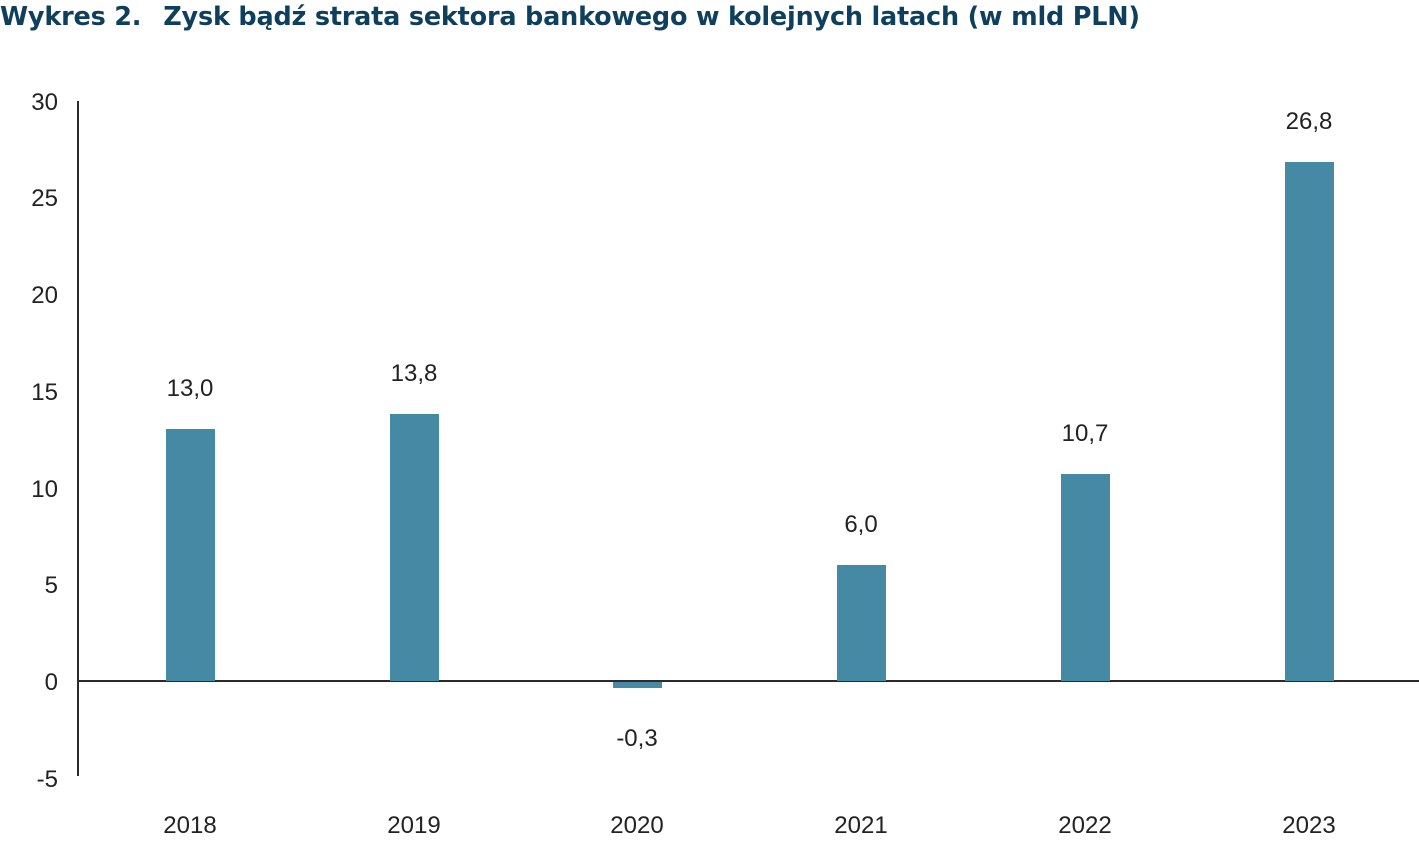 This screenshot has width=1419, height=847. What do you see at coordinates (190, 555) in the screenshot?
I see `bar-2018` at bounding box center [190, 555].